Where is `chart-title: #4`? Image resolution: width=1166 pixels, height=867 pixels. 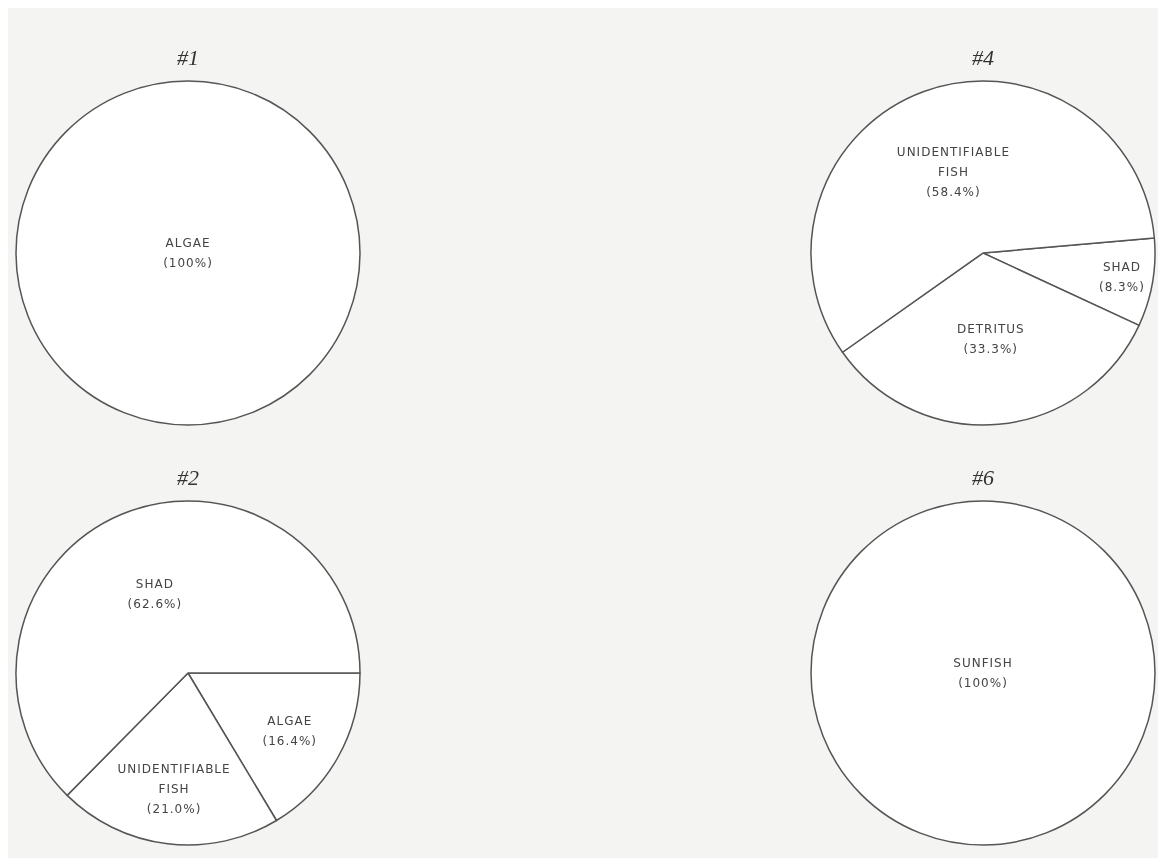 chart-title: #4 is located at coordinates (983, 57).